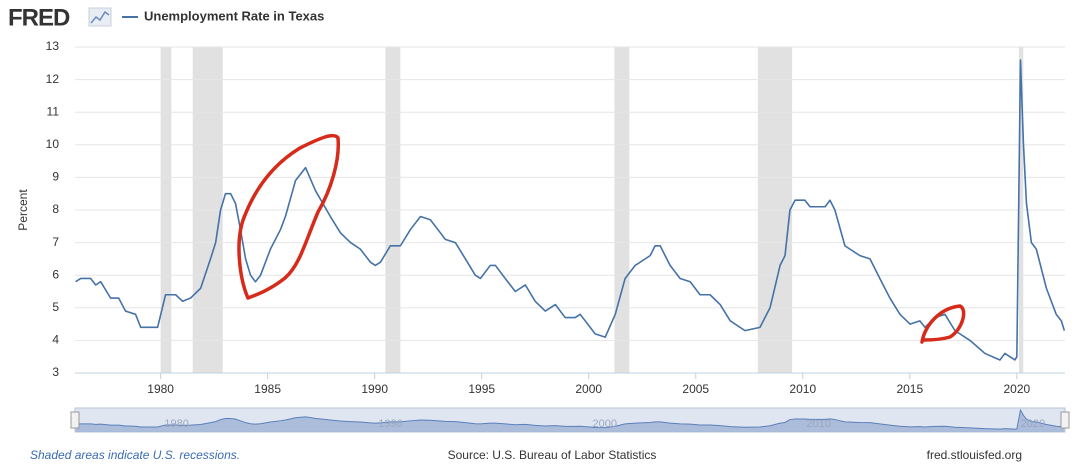 Image resolution: width=1078 pixels, height=474 pixels. Describe the element at coordinates (100, 17) in the screenshot. I see `logo-icon` at that location.